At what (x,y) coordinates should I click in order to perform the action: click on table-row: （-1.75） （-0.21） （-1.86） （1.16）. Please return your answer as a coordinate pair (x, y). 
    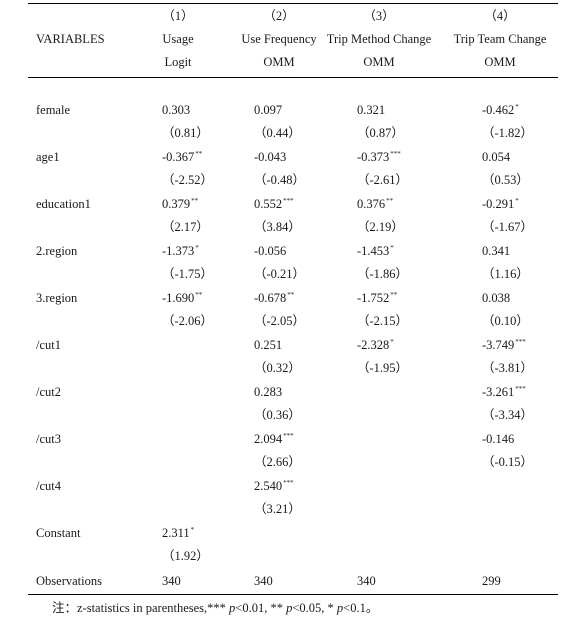
    Looking at the image, I should click on (285, 274).